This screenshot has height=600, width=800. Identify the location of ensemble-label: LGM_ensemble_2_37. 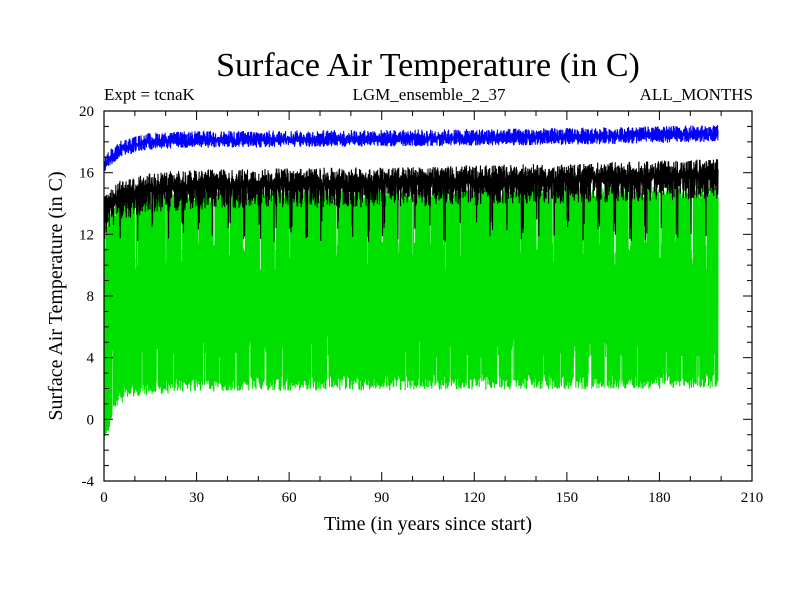
(429, 94).